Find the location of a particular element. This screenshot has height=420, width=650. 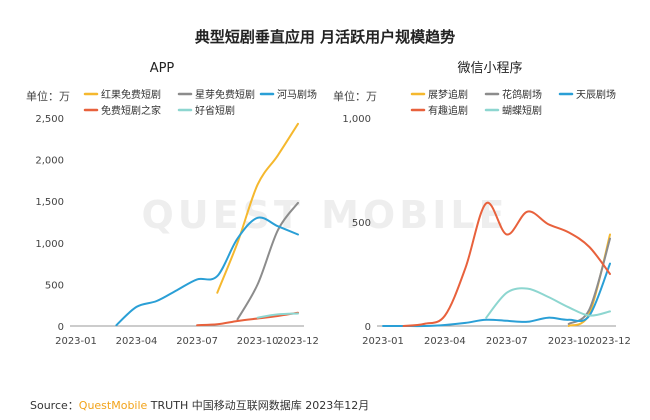

source-text: TRUTH 中国移动互联网数据库 2023年12月 is located at coordinates (258, 405).